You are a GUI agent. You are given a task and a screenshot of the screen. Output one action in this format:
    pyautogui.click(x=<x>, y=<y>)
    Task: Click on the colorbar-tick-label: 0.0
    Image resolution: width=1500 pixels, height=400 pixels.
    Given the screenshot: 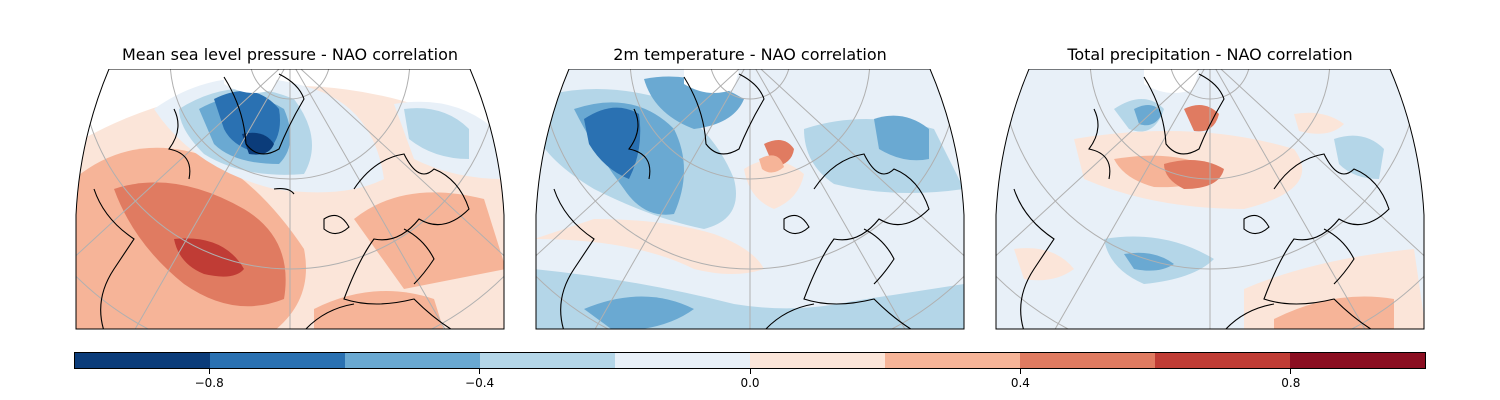 What is the action you would take?
    pyautogui.click(x=750, y=383)
    